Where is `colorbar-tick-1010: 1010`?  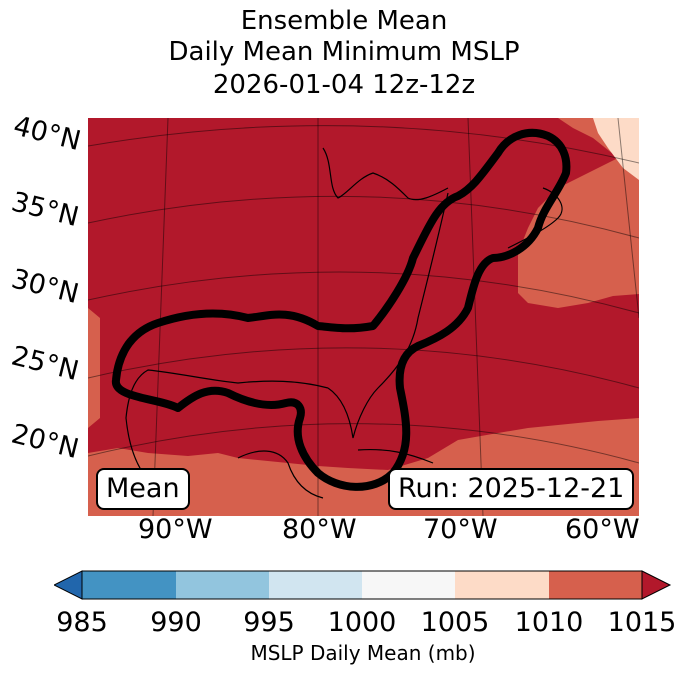
colorbar-tick-1010: 1010 is located at coordinates (549, 622).